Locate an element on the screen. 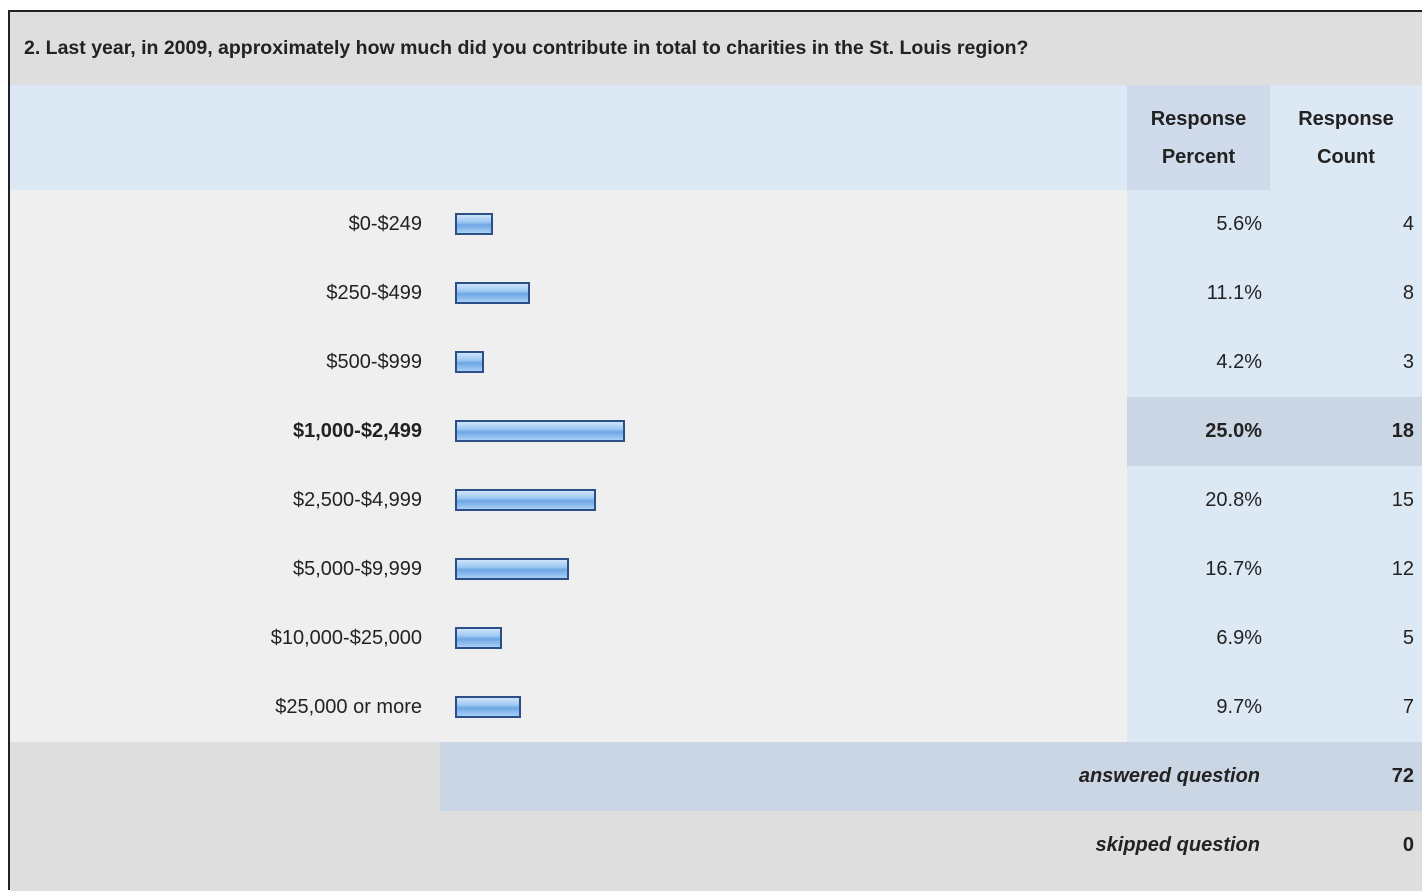 The image size is (1422, 891). percent-value: 5.6% is located at coordinates (1239, 224).